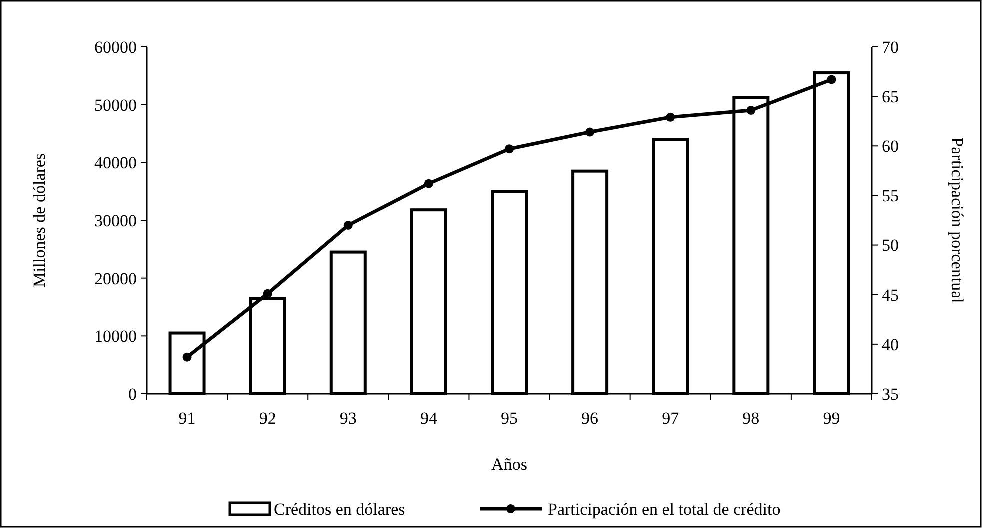 Image resolution: width=982 pixels, height=528 pixels. What do you see at coordinates (590, 418) in the screenshot?
I see `x-tick-label: 96` at bounding box center [590, 418].